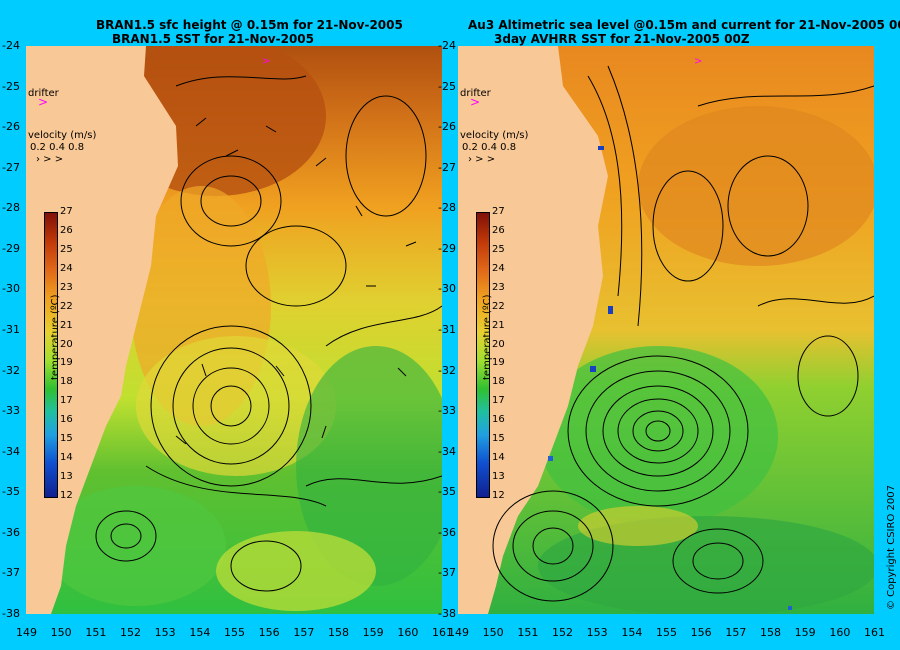 The width and height of the screenshot is (900, 650). Describe the element at coordinates (622, 39) in the screenshot. I see `right-title-line2: 3day AVHRR SST for 21-Nov-2005 00Z` at that location.